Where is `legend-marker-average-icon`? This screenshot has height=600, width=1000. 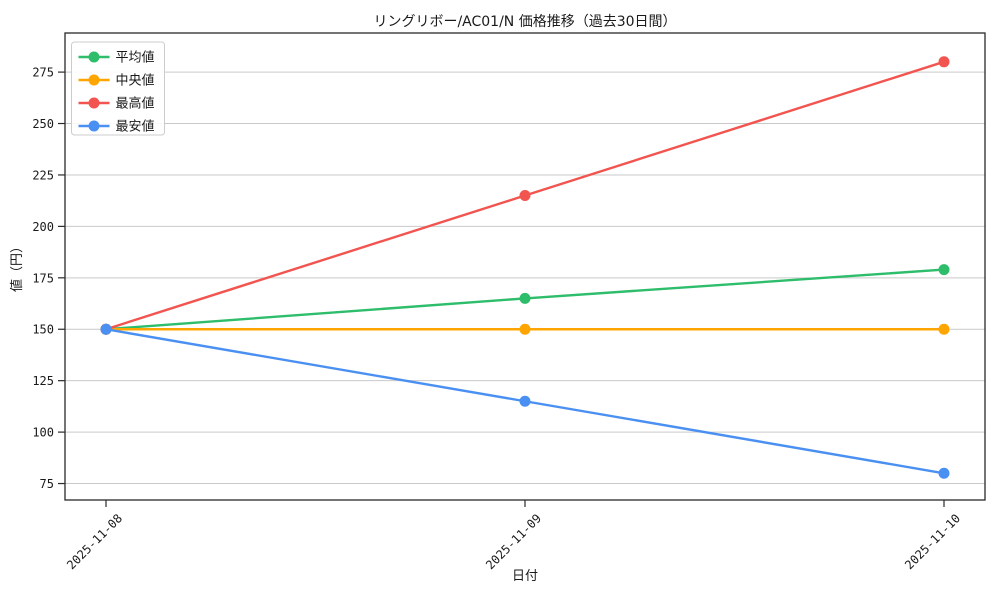
legend-marker-average-icon is located at coordinates (94, 57).